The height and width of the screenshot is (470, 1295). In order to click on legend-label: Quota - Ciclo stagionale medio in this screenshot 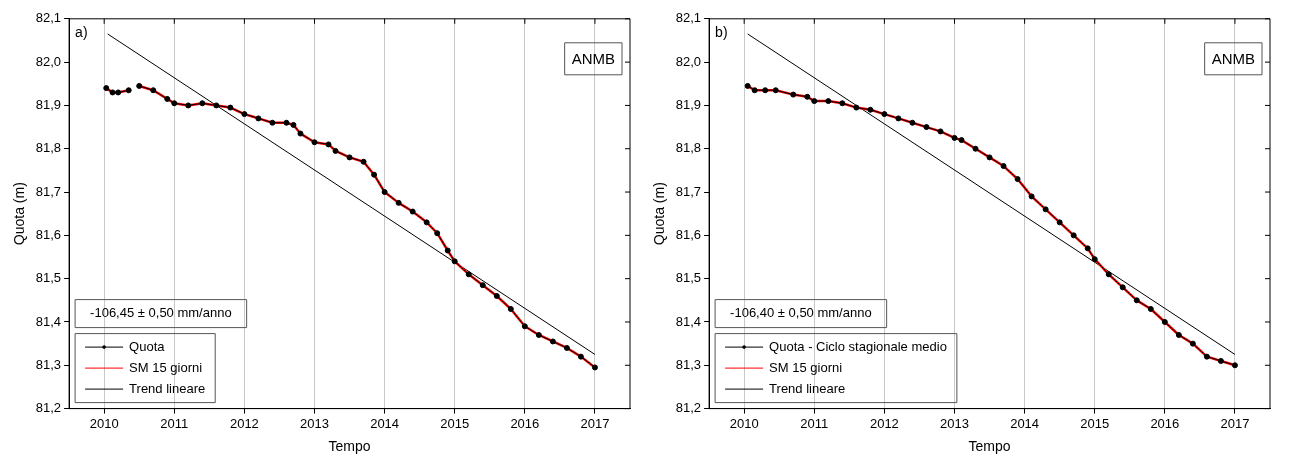, I will do `click(858, 346)`.